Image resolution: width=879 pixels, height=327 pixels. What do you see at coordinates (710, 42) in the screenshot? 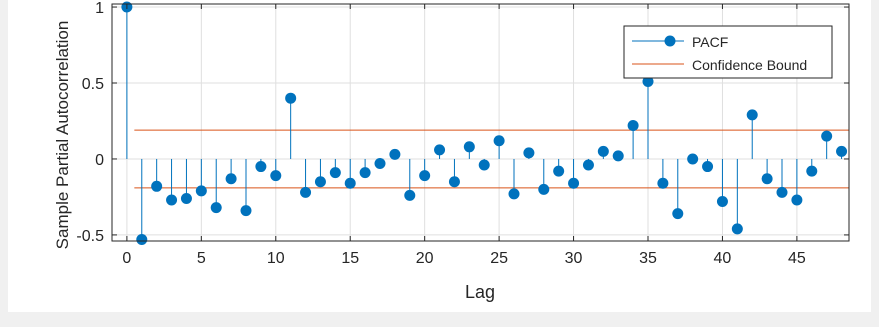
I see `legend-pacf-label: PACF` at bounding box center [710, 42].